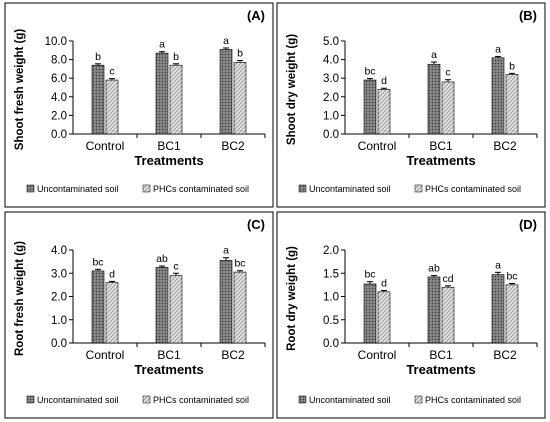  What do you see at coordinates (20, 298) in the screenshot?
I see `y-axis-label: Root fresh weight (g)` at bounding box center [20, 298].